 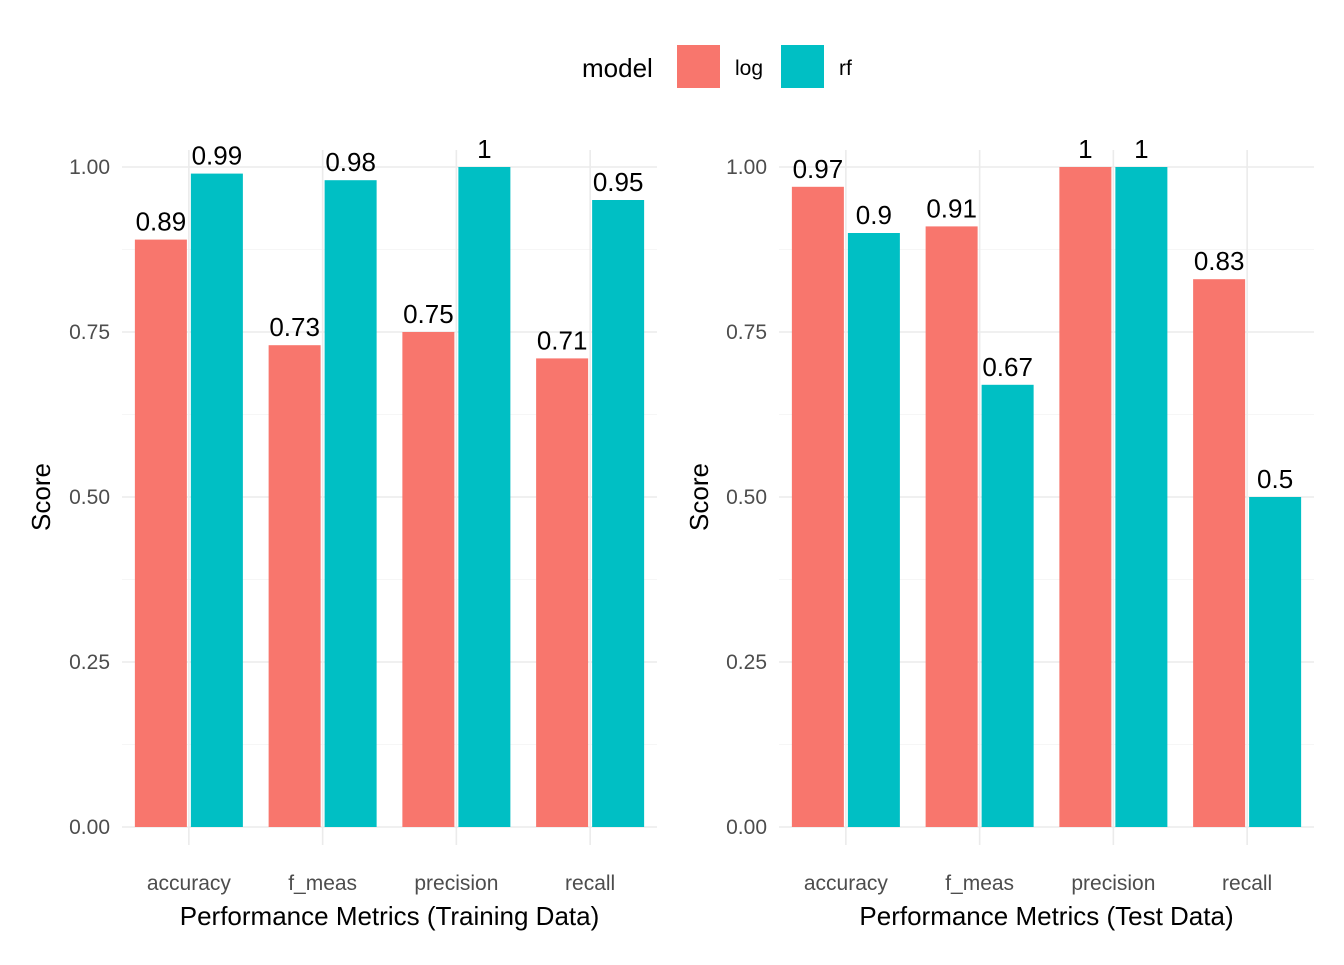 What do you see at coordinates (818, 169) in the screenshot?
I see `bar-value-label: 0.97` at bounding box center [818, 169].